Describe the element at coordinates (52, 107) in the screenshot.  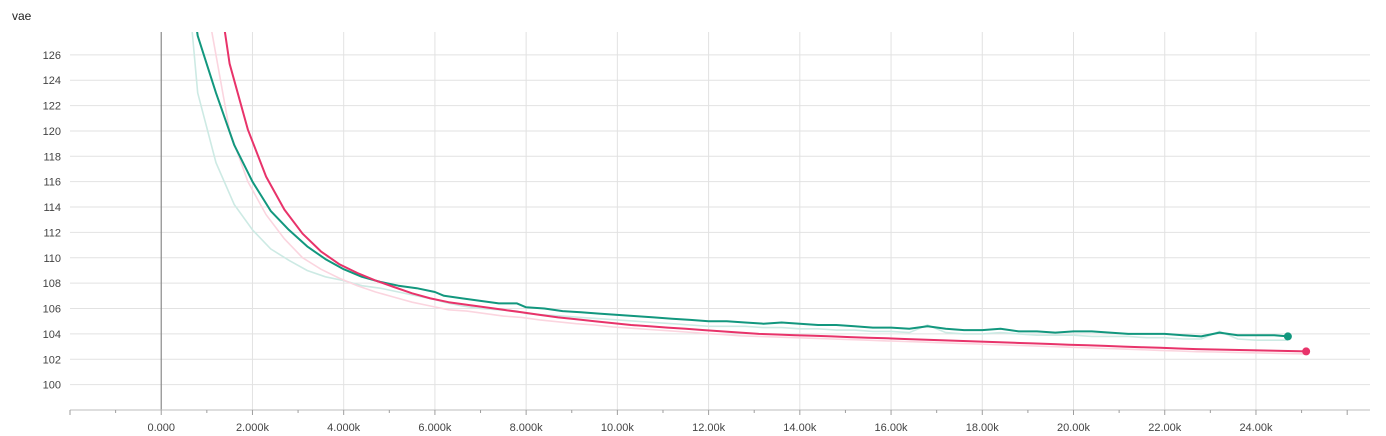
I see `y-tick-label: 122` at that location.